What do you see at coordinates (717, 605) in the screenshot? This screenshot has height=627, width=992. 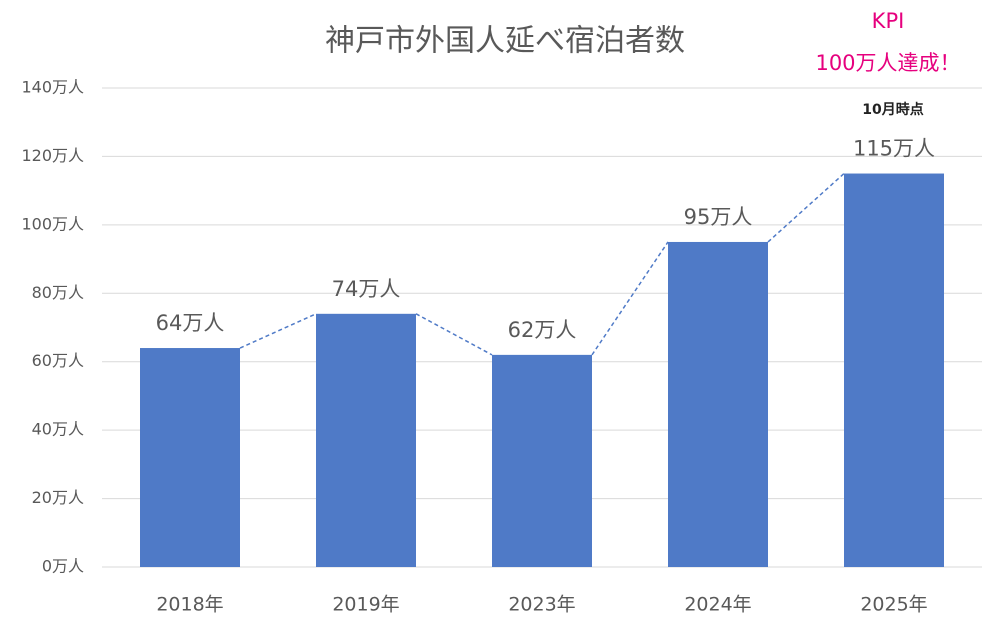 I see `x-tick-label: 2024年` at bounding box center [717, 605].